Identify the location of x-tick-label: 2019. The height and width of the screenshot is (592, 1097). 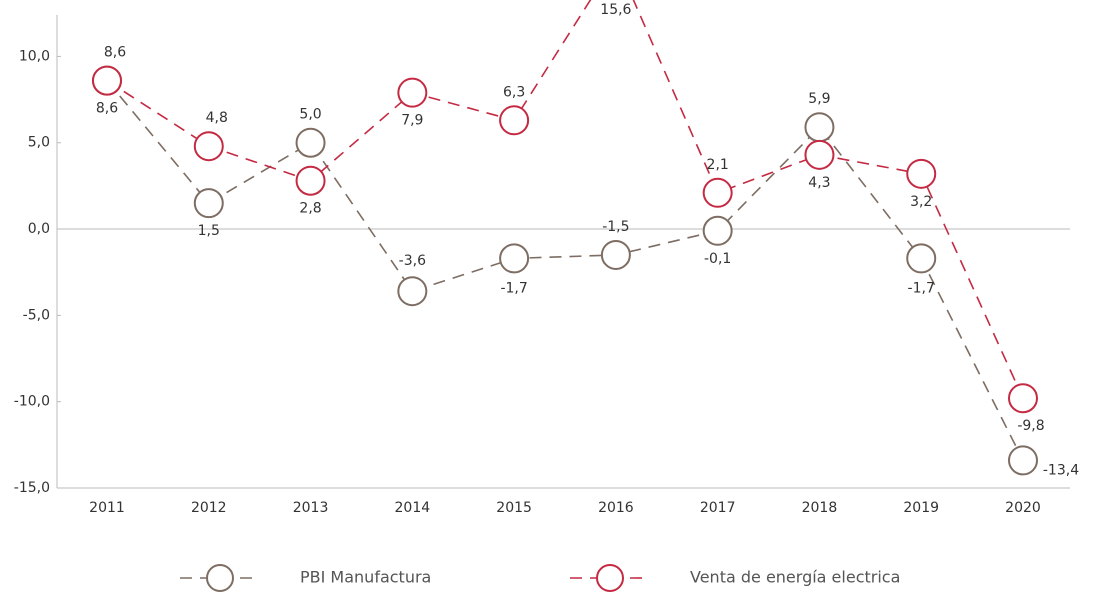
(921, 508).